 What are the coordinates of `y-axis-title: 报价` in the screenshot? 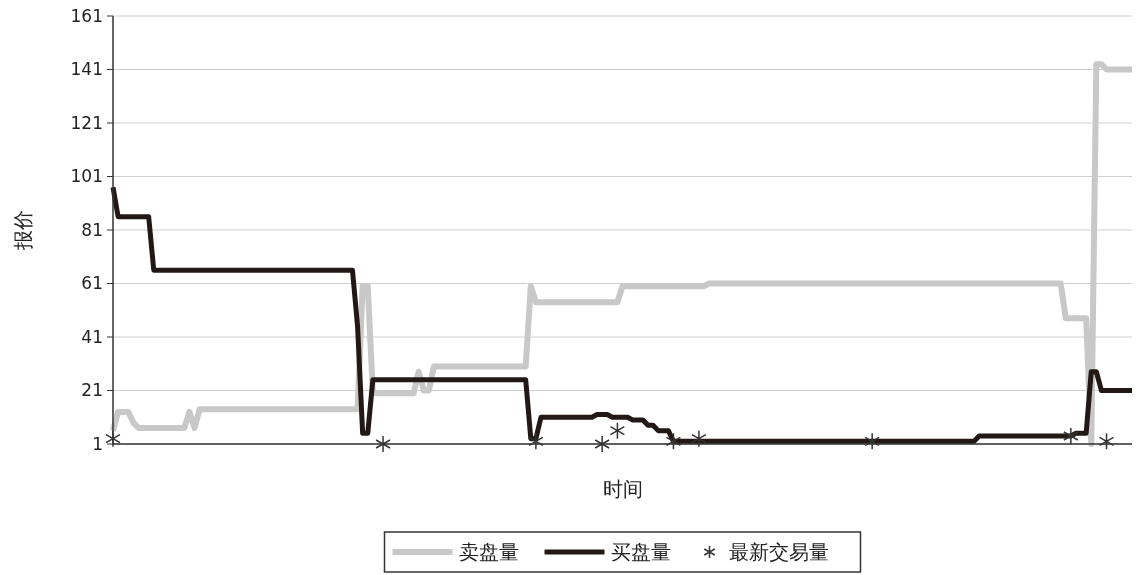 It's located at (23, 230).